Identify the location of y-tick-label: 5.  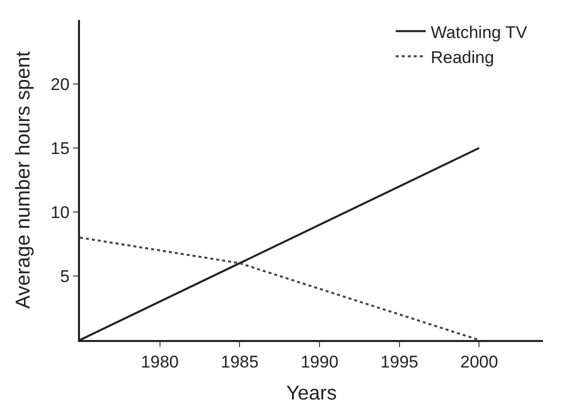
(65, 276).